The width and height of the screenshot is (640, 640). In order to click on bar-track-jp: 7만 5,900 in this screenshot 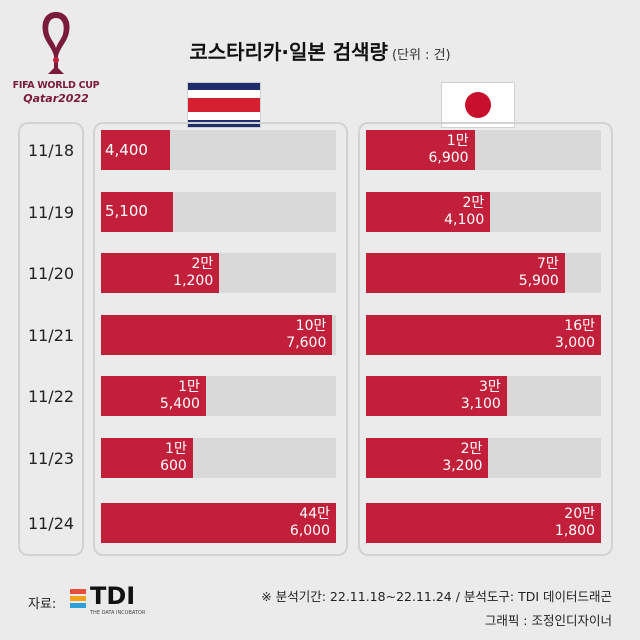, I will do `click(483, 273)`.